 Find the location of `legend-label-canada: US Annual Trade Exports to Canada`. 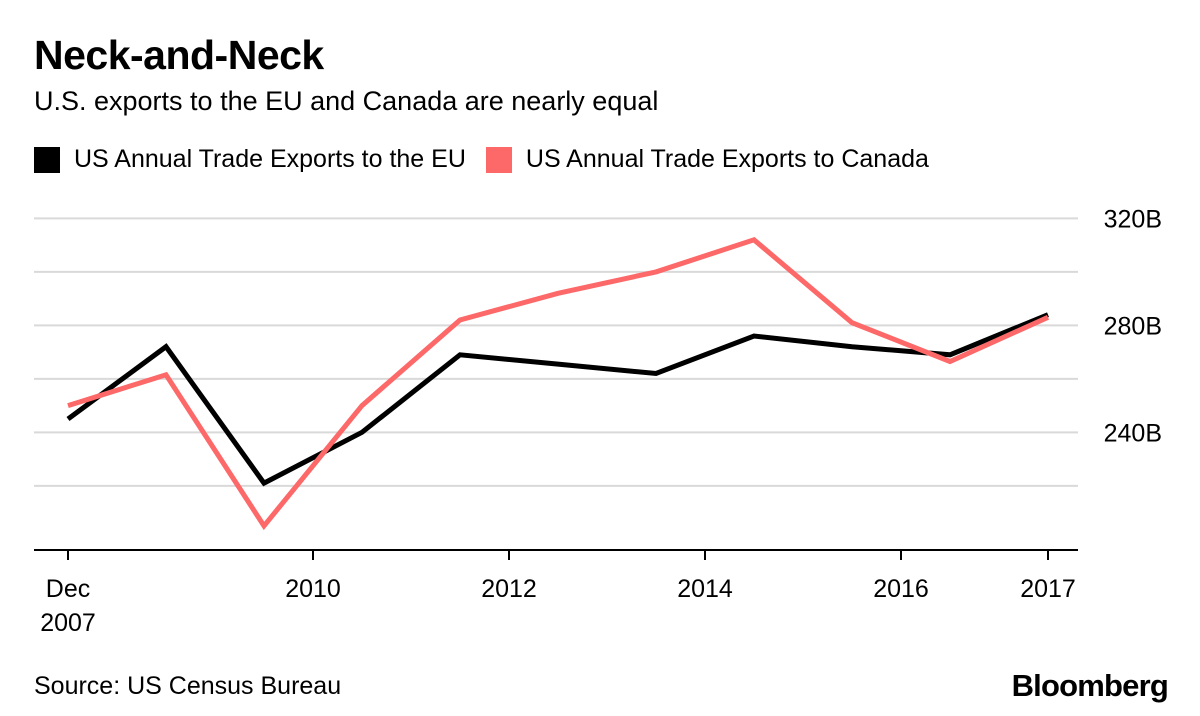

legend-label-canada: US Annual Trade Exports to Canada is located at coordinates (727, 159).